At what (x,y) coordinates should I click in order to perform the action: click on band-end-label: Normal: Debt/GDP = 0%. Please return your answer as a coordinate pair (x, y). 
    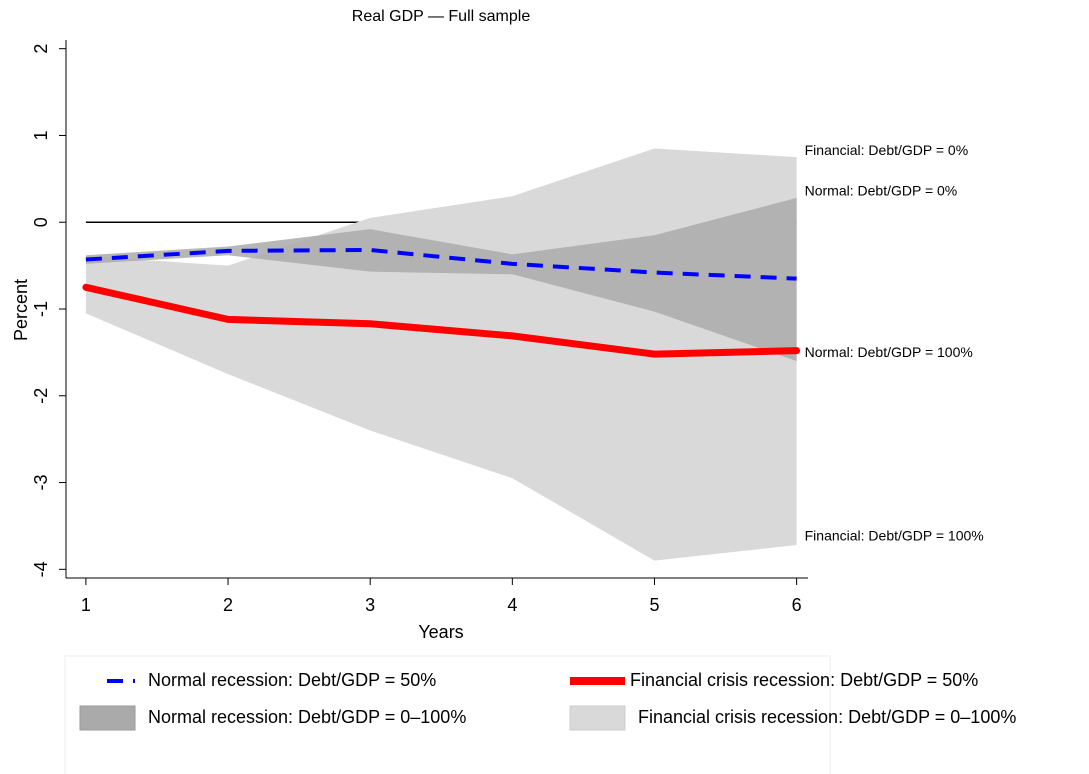
    Looking at the image, I should click on (881, 191).